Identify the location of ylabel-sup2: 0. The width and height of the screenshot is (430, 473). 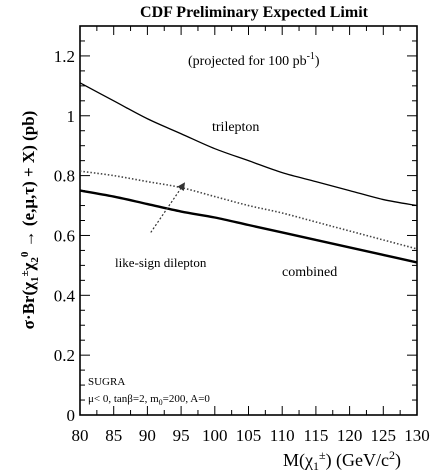
(25, 254).